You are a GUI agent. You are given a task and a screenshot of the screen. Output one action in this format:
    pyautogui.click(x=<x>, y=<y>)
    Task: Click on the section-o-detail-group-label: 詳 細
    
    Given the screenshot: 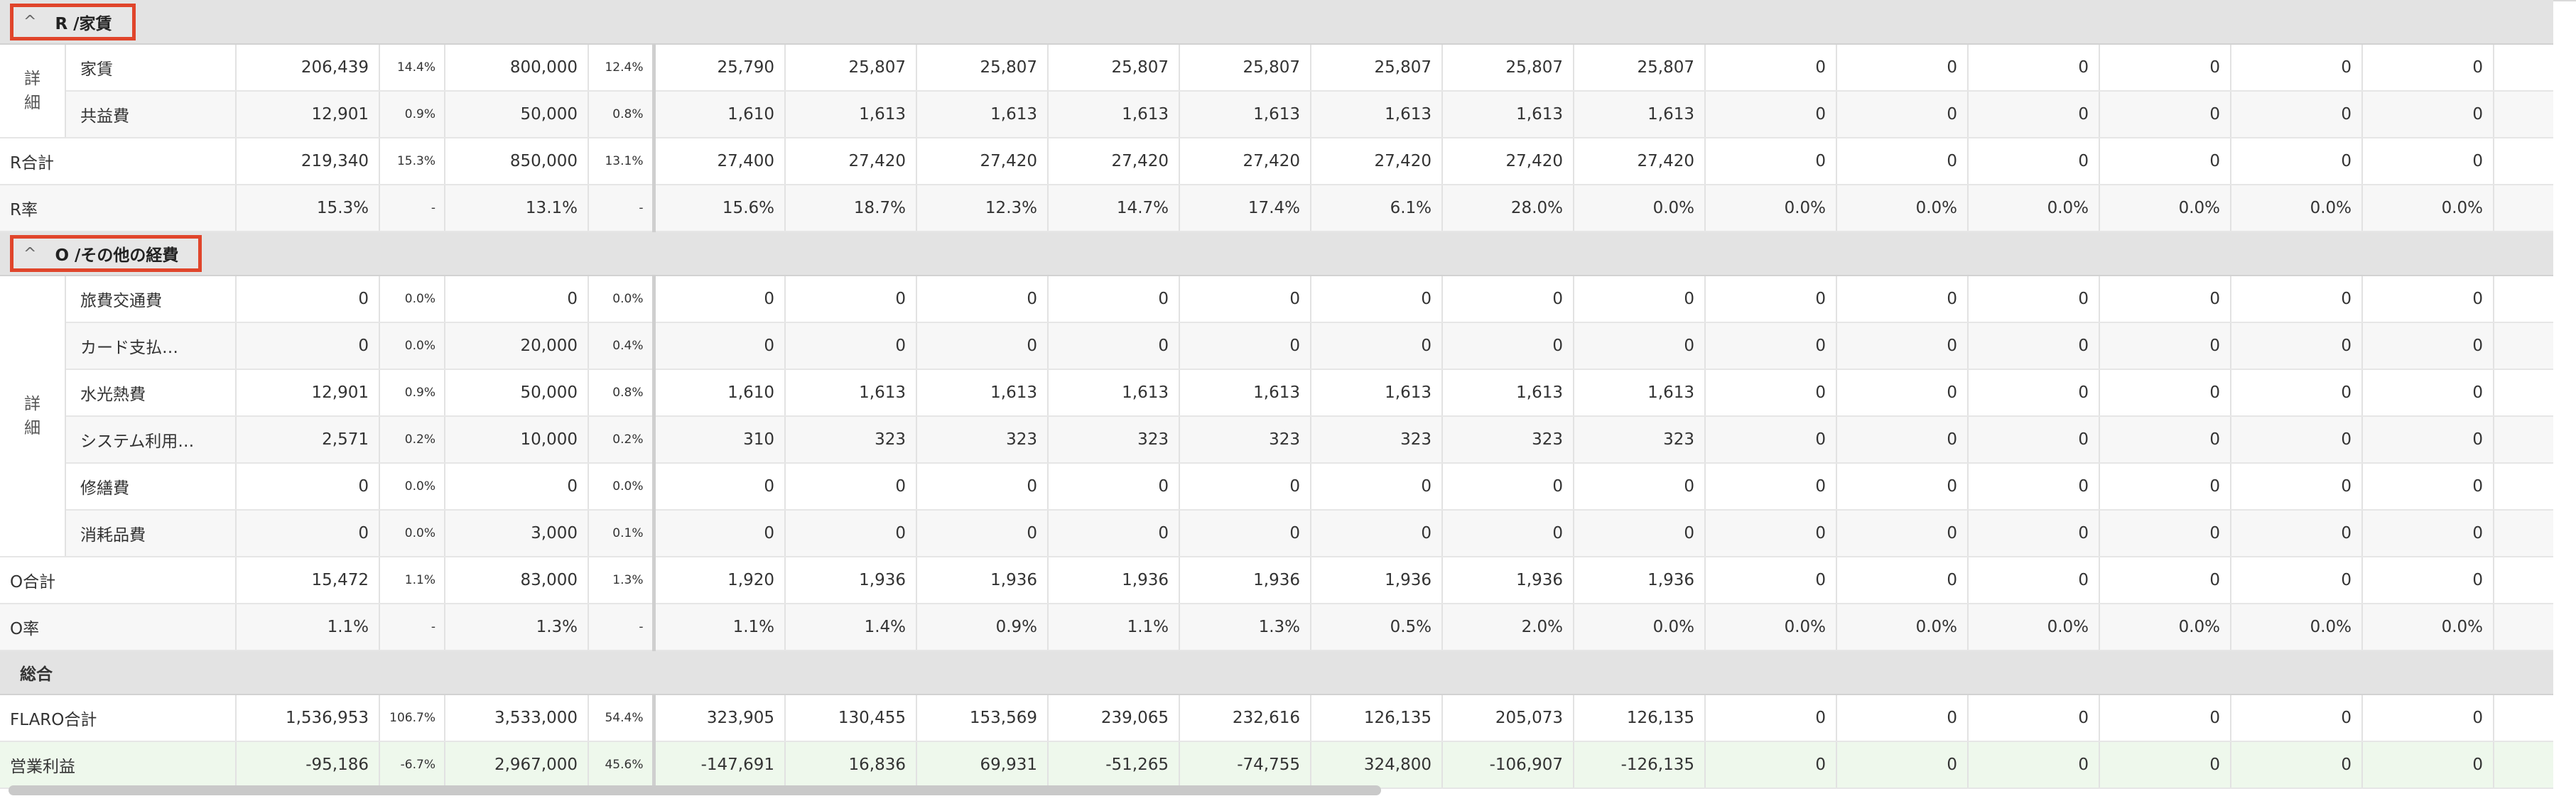 What is the action you would take?
    pyautogui.click(x=33, y=417)
    